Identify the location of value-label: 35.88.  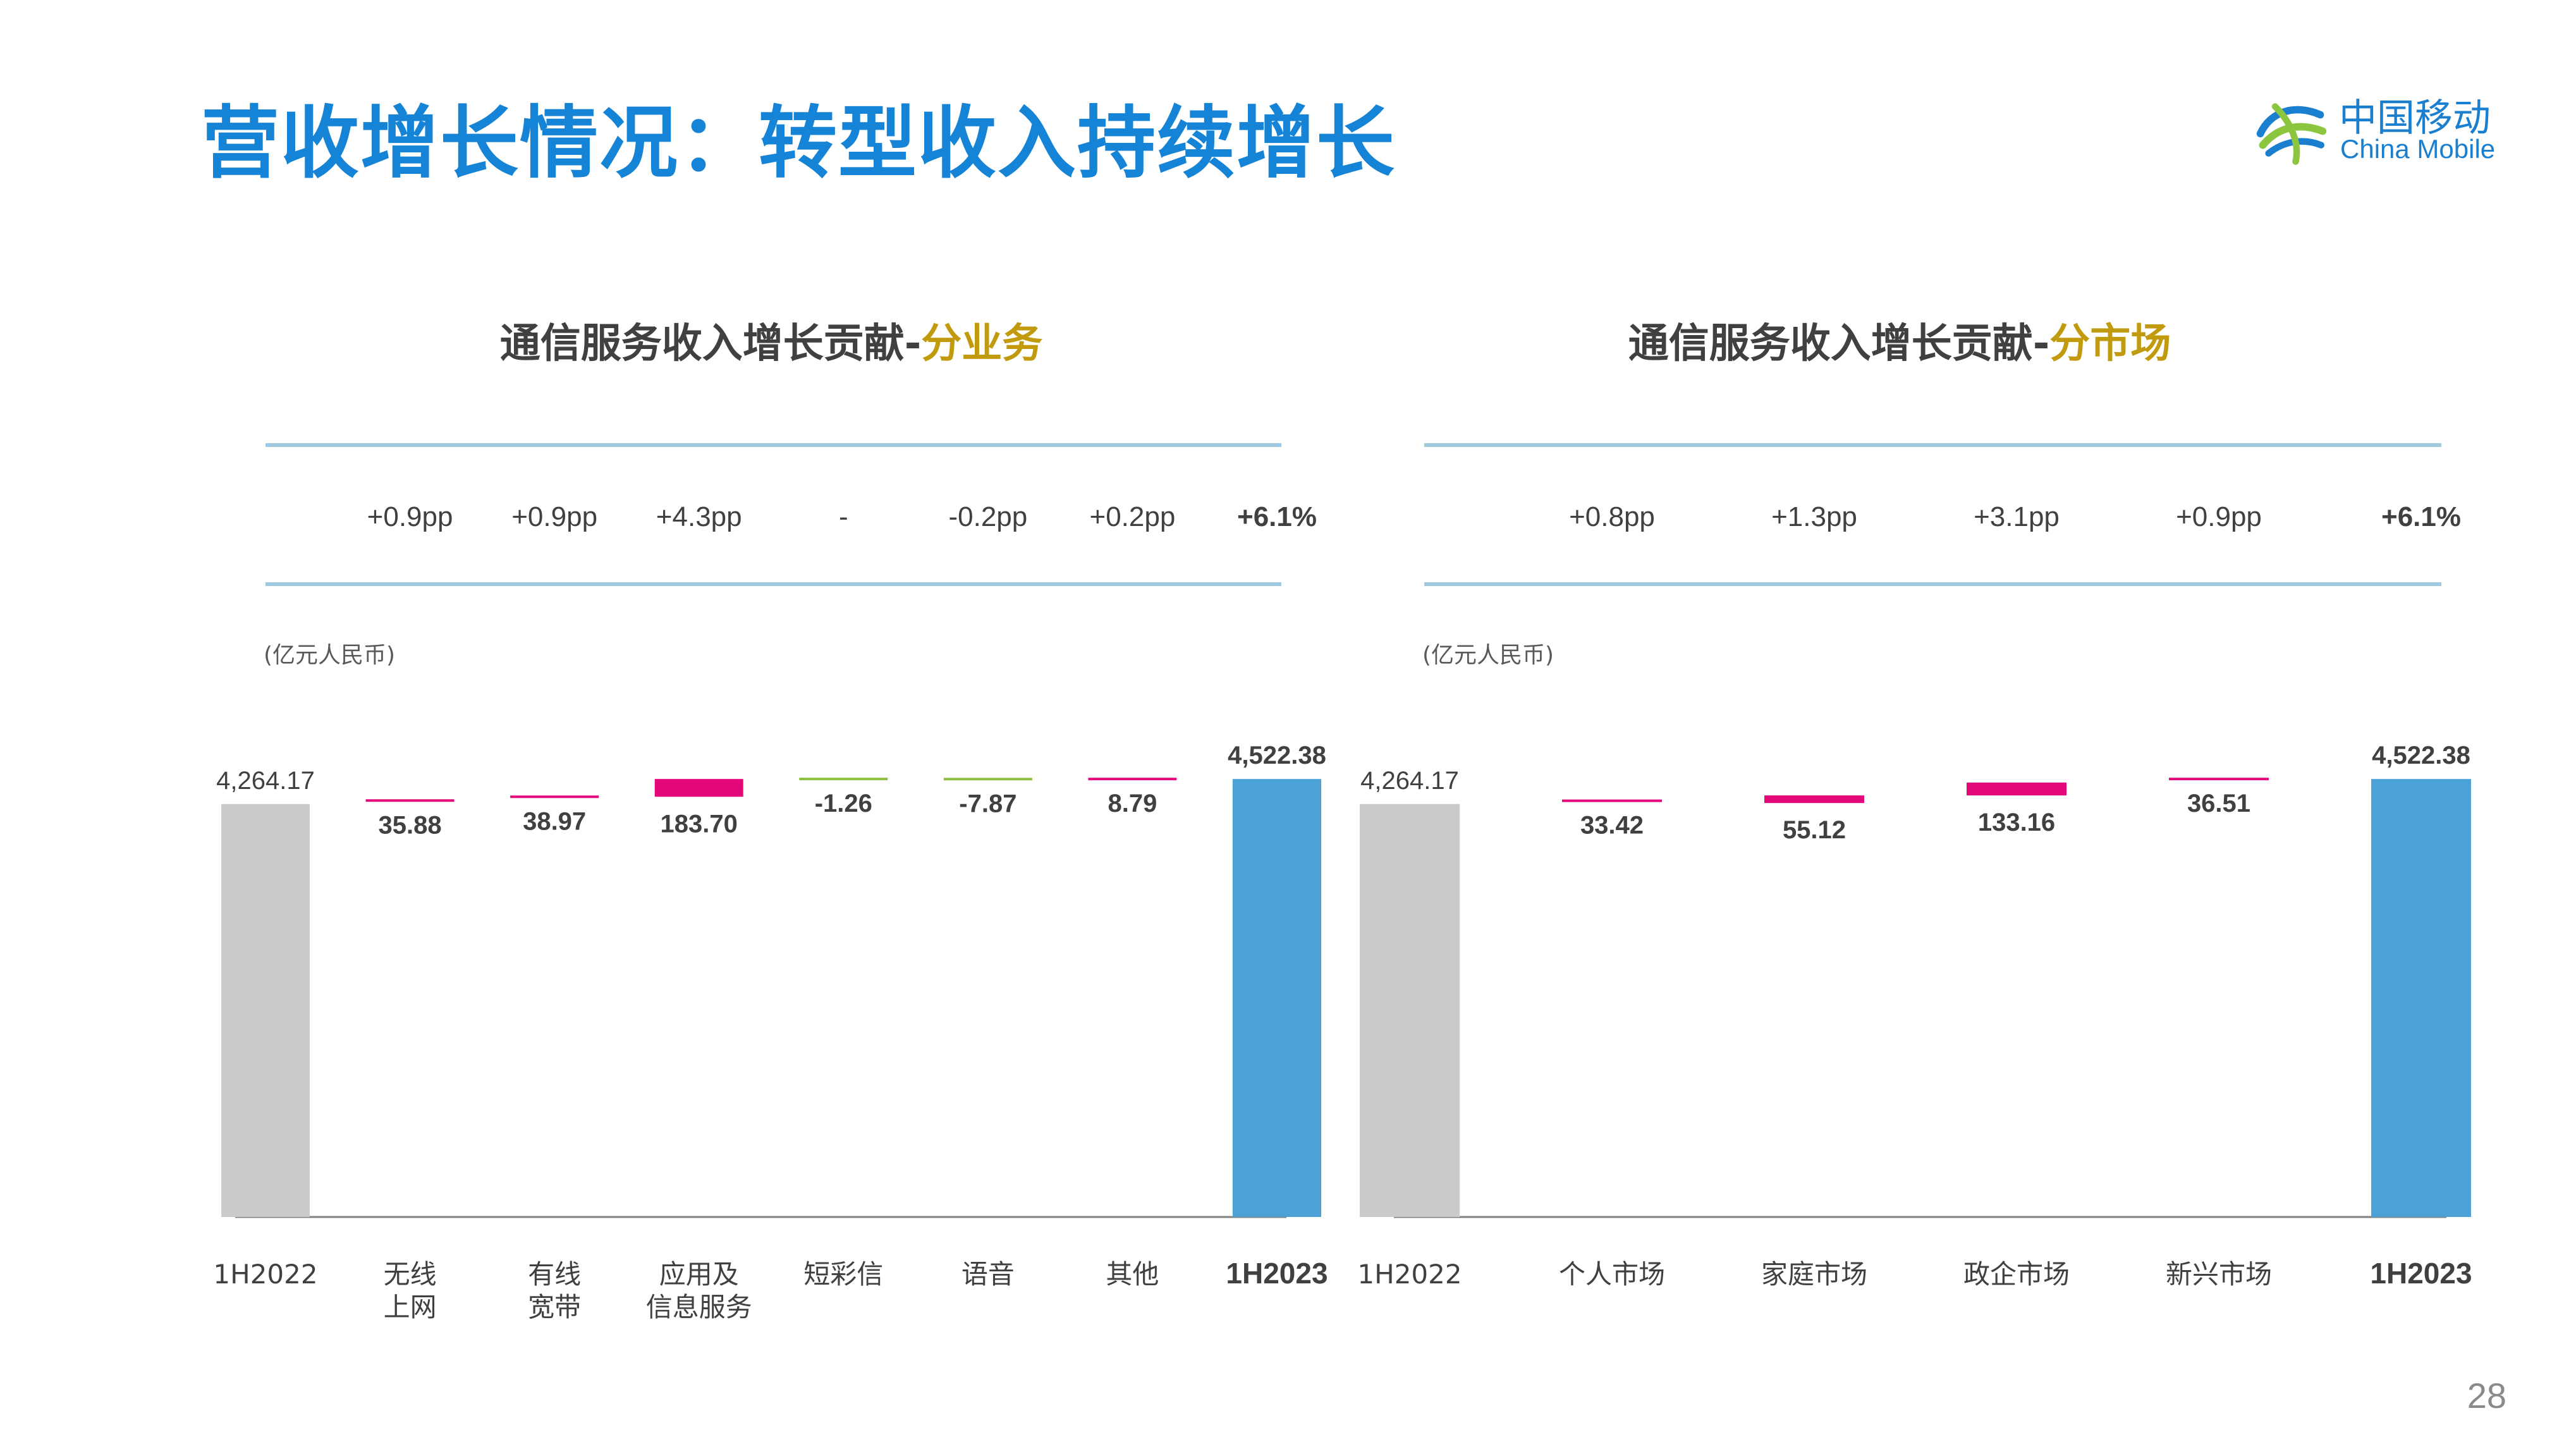
(410, 825).